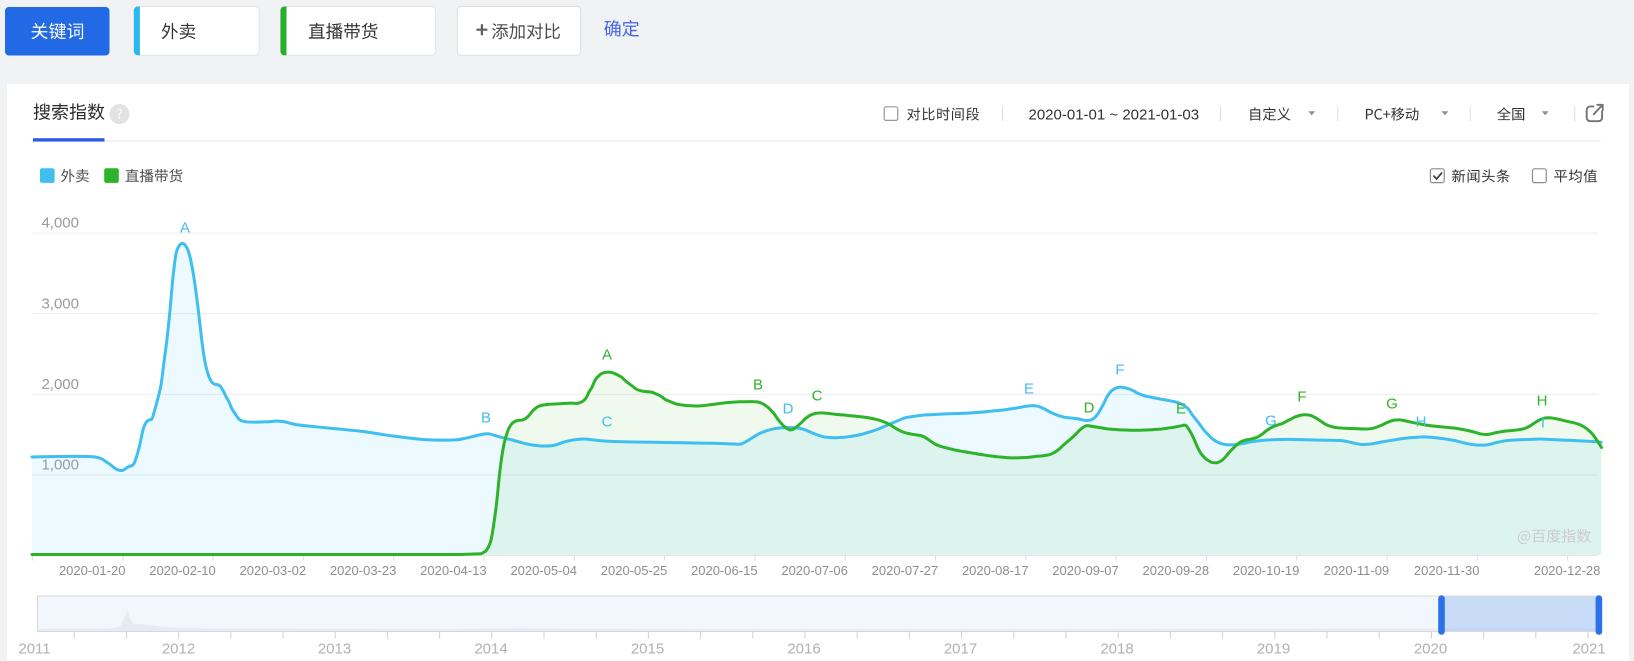 The width and height of the screenshot is (1634, 661). What do you see at coordinates (92, 570) in the screenshot?
I see `svg-text: 2020-01-20` at bounding box center [92, 570].